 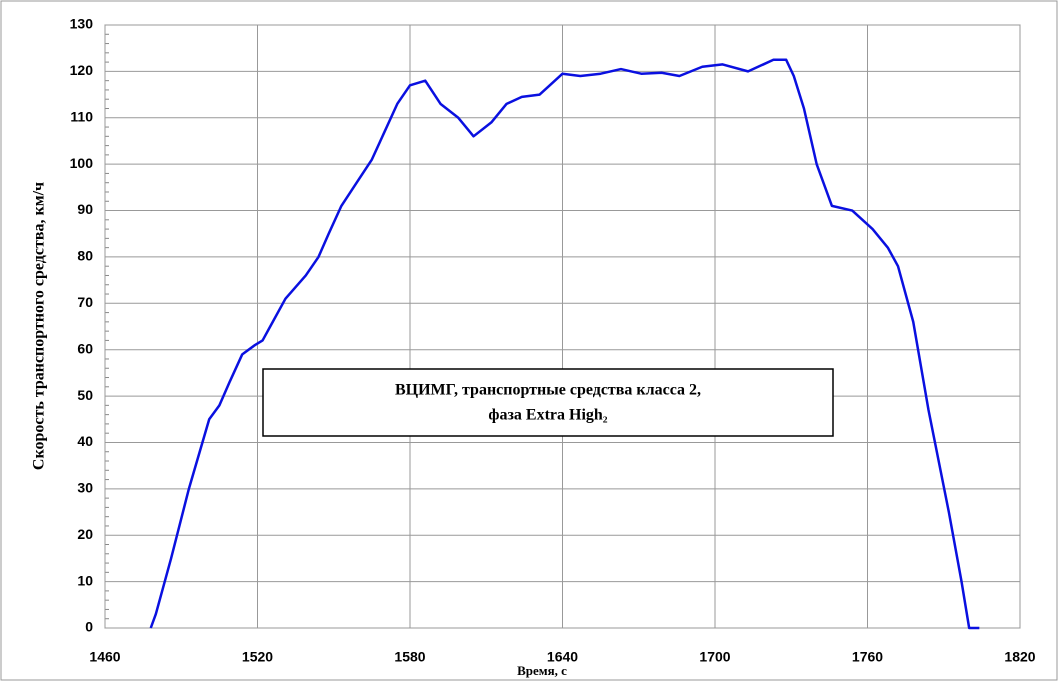 What do you see at coordinates (85, 302) in the screenshot?
I see `y-tick-label: 70` at bounding box center [85, 302].